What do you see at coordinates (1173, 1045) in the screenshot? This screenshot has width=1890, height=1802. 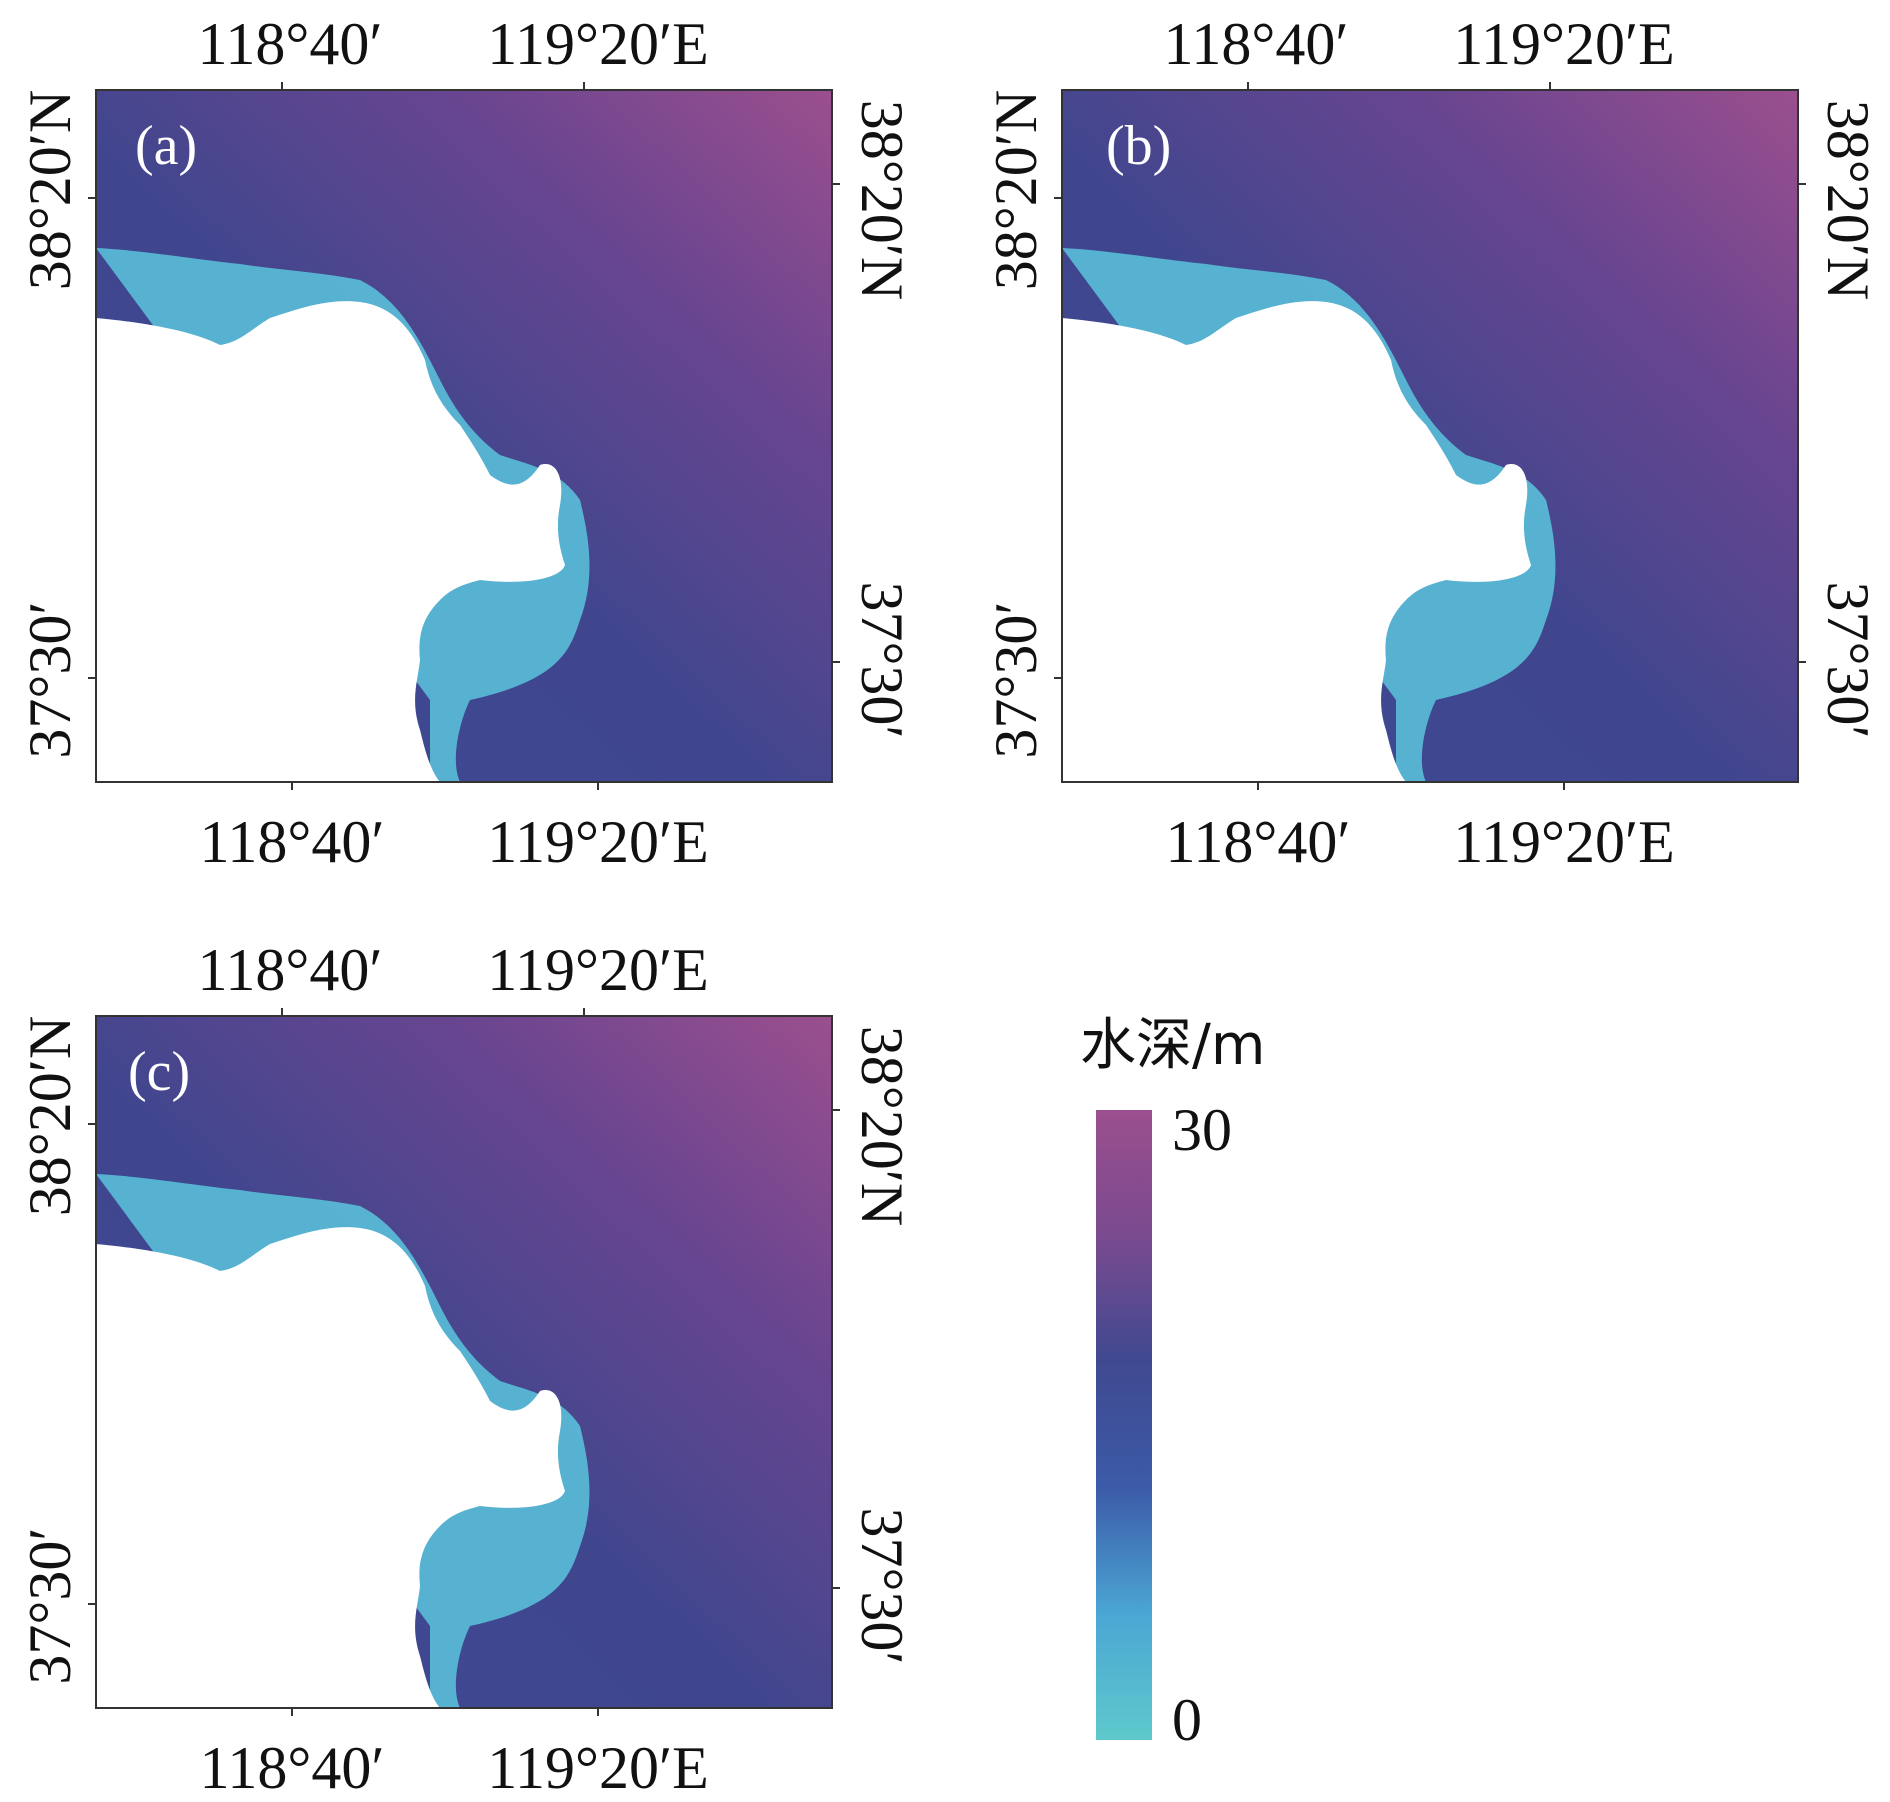 I see `legend-title: 水深/m` at bounding box center [1173, 1045].